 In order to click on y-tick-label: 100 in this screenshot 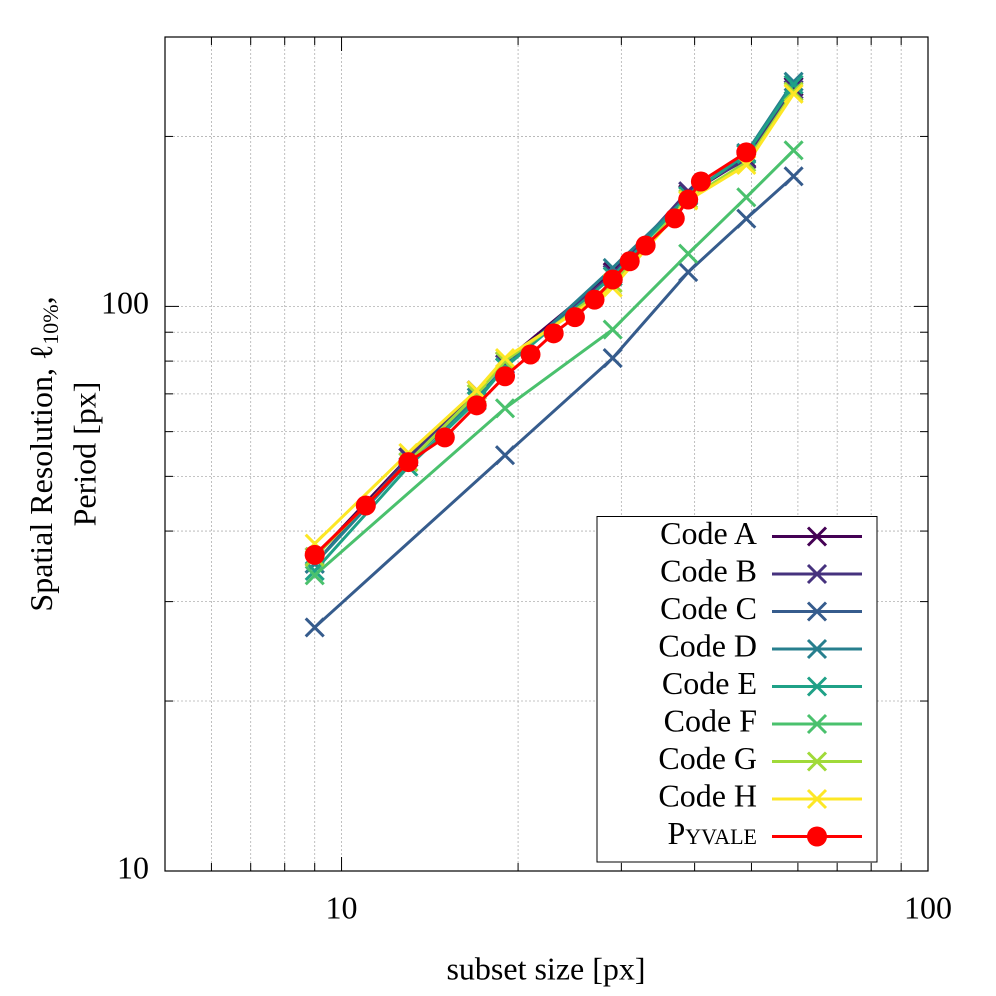, I will do `click(125, 303)`.